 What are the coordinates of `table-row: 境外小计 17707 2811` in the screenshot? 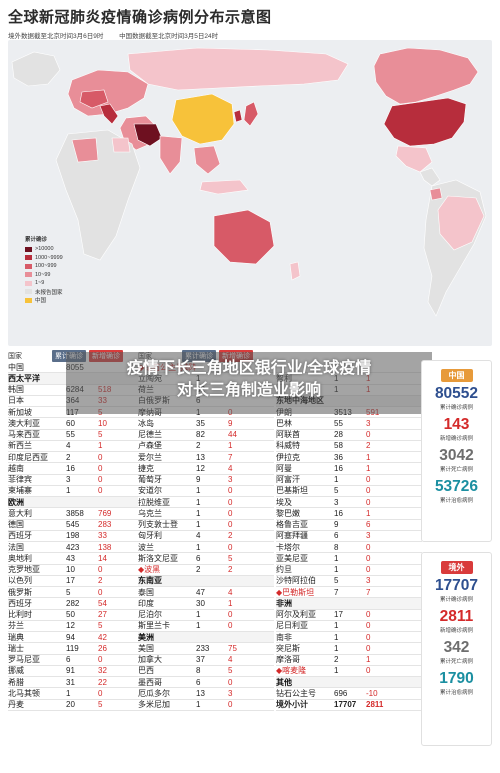 It's located at (349, 705).